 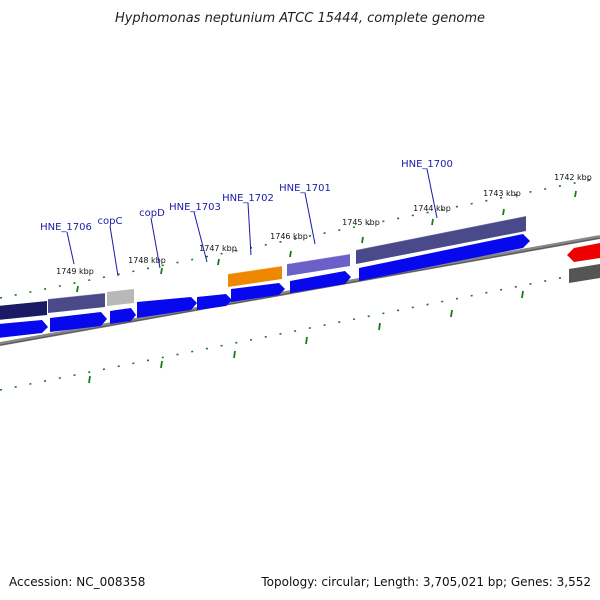 I want to click on kbp-label: 1743 kbp, so click(x=502, y=193).